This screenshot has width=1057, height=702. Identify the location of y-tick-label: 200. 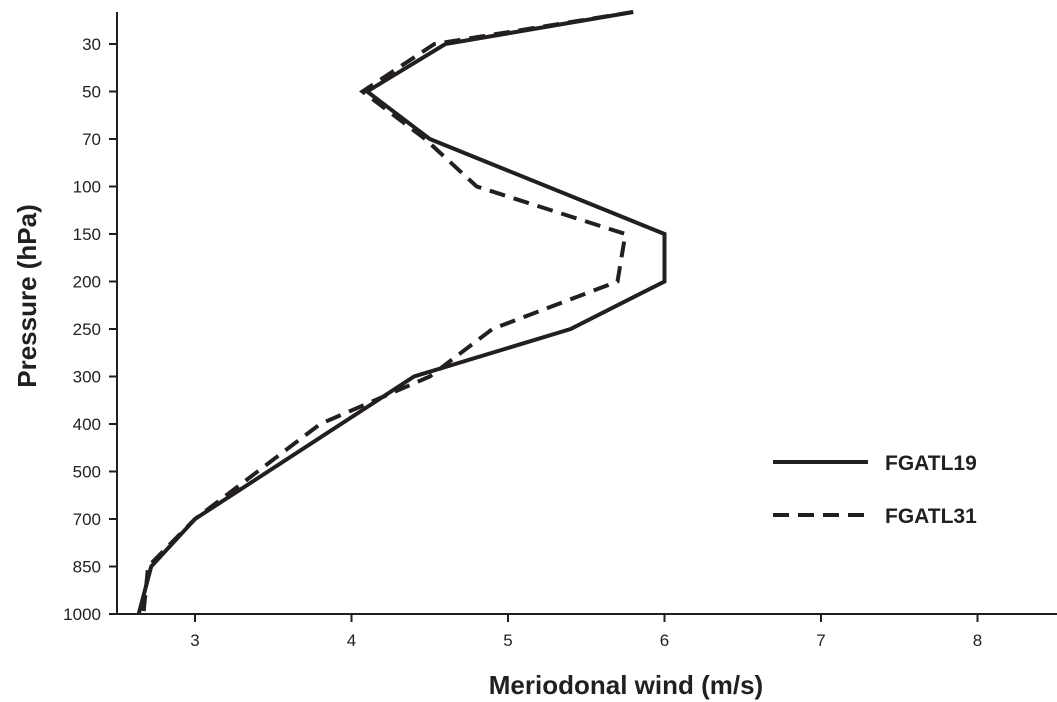
(87, 282).